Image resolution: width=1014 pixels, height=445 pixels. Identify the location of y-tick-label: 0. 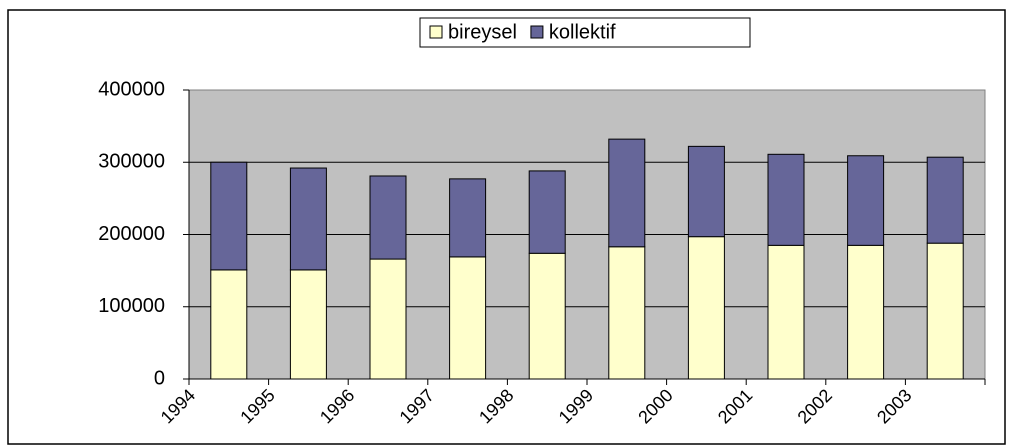
(159, 378).